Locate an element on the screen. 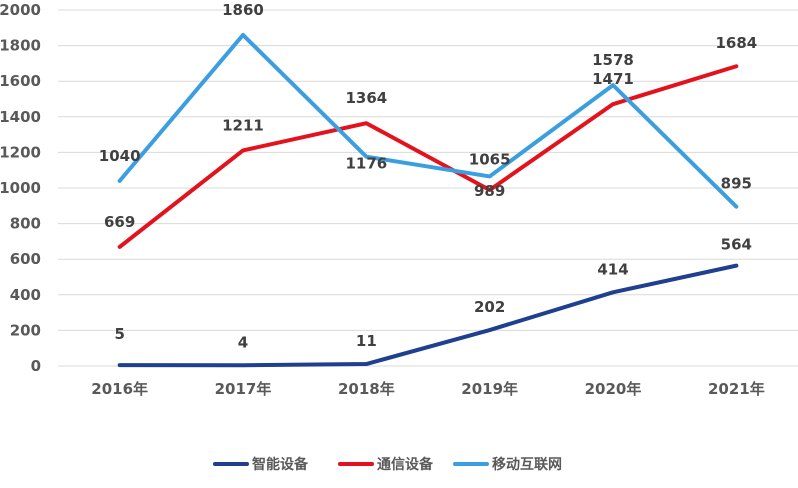  x-axis: 2016年 2017年 2018年 2019年 2020年 2021年 is located at coordinates (427, 389).